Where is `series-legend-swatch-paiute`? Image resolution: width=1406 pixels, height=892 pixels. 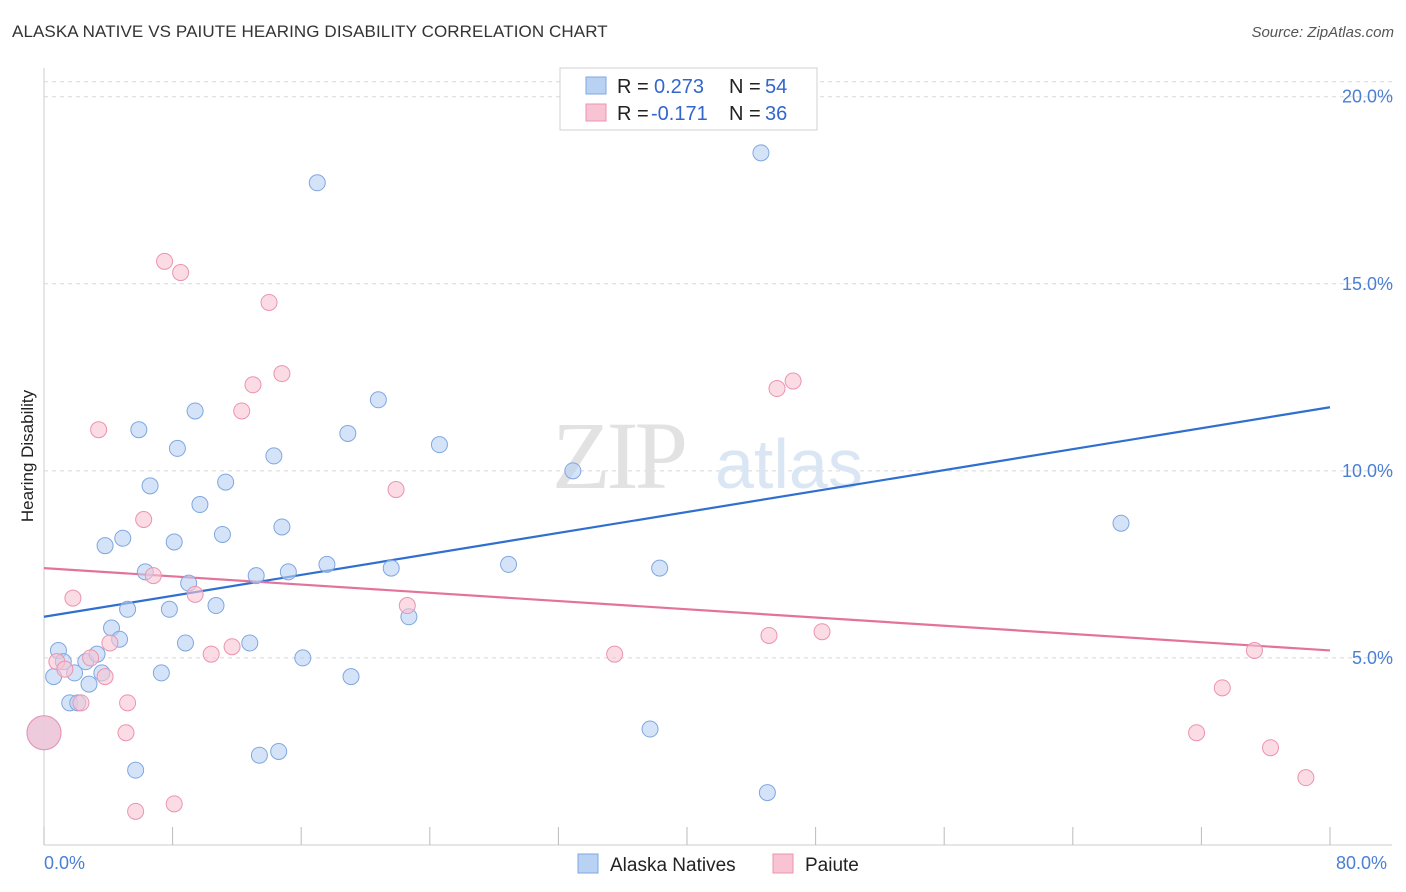
series-legend-swatch-paiute is located at coordinates (783, 863).